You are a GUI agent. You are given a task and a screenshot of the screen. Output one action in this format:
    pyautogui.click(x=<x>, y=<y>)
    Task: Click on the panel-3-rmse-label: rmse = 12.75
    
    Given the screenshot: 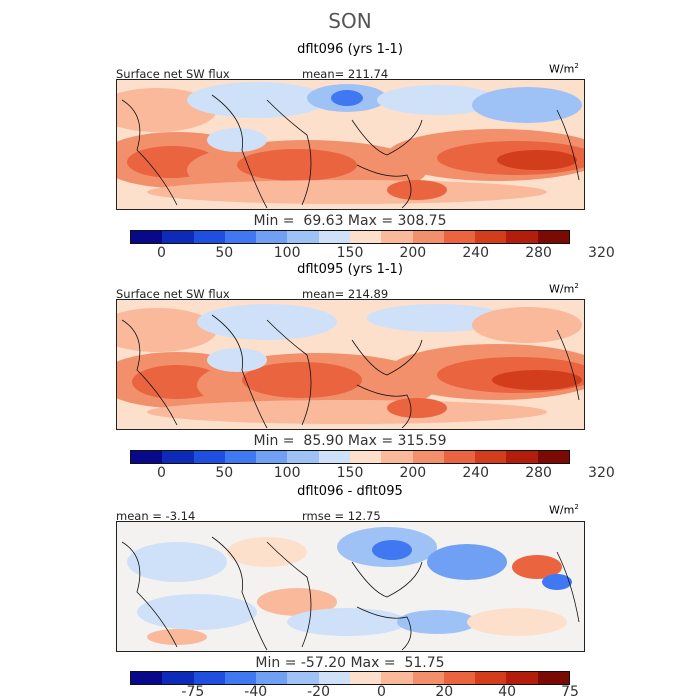 What is the action you would take?
    pyautogui.click(x=341, y=516)
    